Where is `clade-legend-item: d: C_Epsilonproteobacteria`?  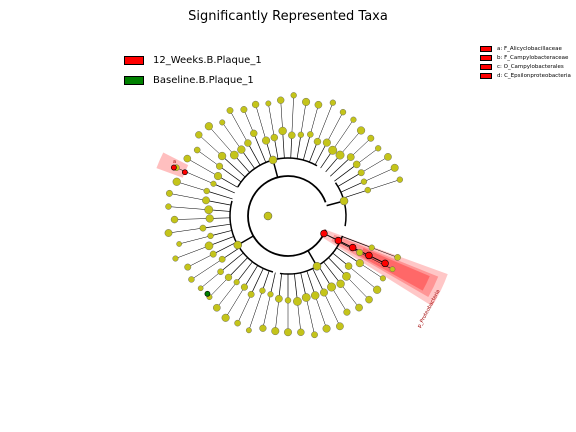 clade-legend-item: d: C_Epsilonproteobacteria is located at coordinates (525, 75).